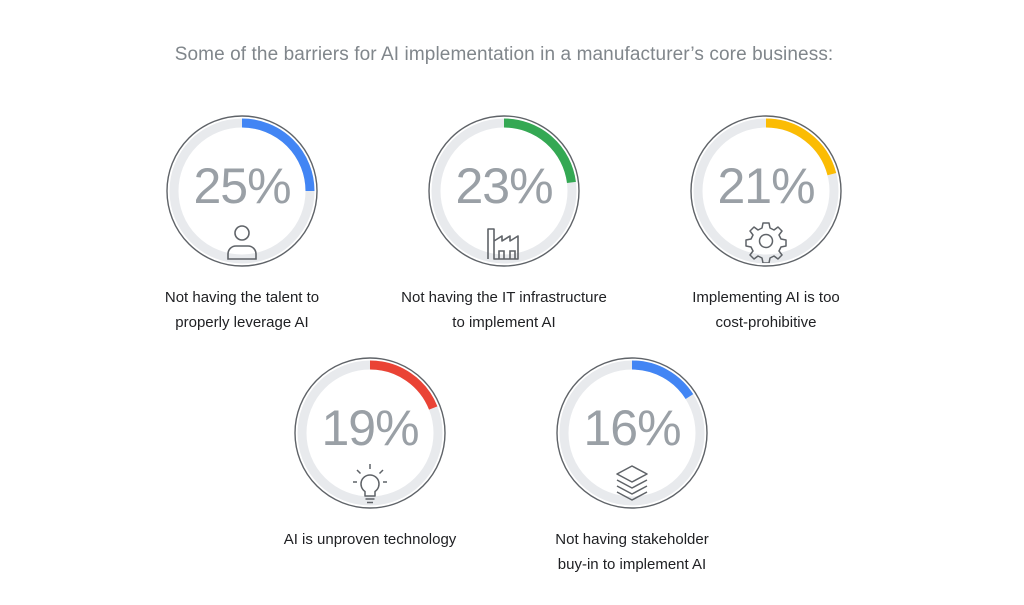 This screenshot has height=605, width=1024. Describe the element at coordinates (504, 322) in the screenshot. I see `label-line: to implement AI` at that location.